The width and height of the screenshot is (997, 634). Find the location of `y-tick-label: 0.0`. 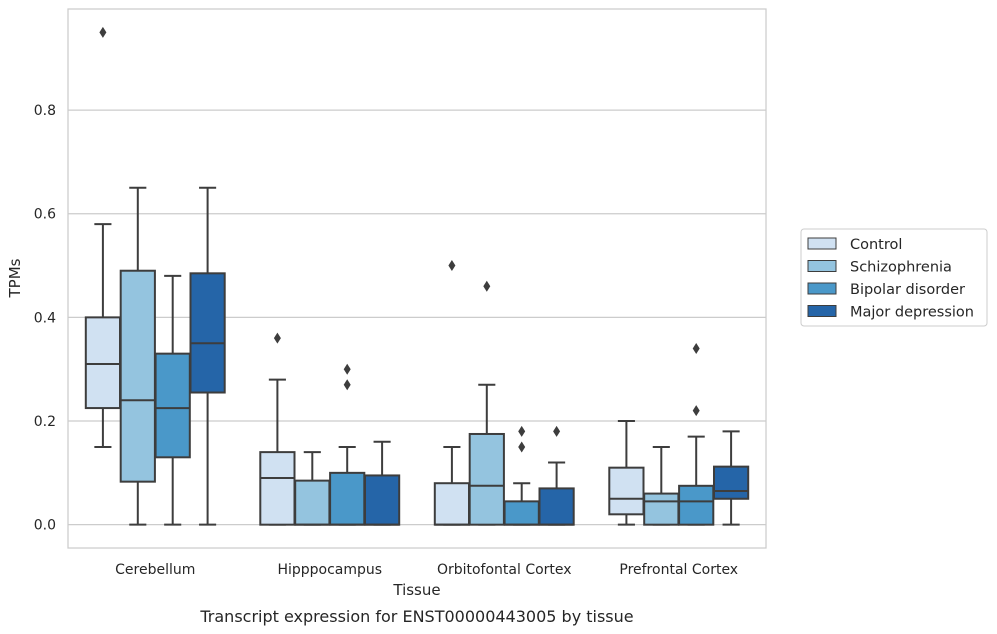

y-tick-label: 0.0 is located at coordinates (45, 526).